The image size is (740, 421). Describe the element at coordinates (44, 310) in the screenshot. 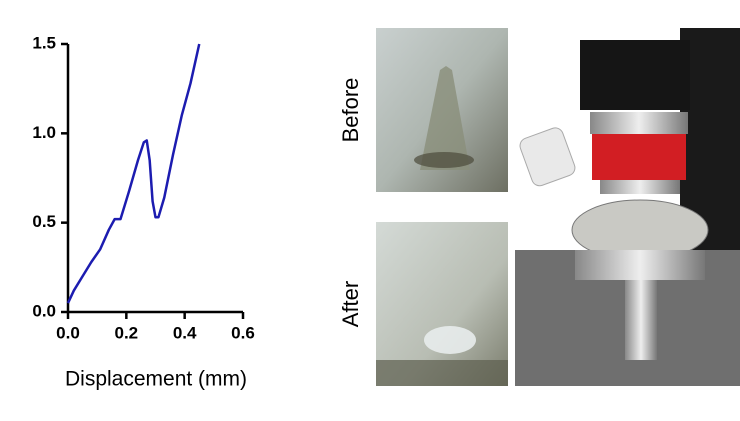

I see `y-tick-label: 0.0` at that location.